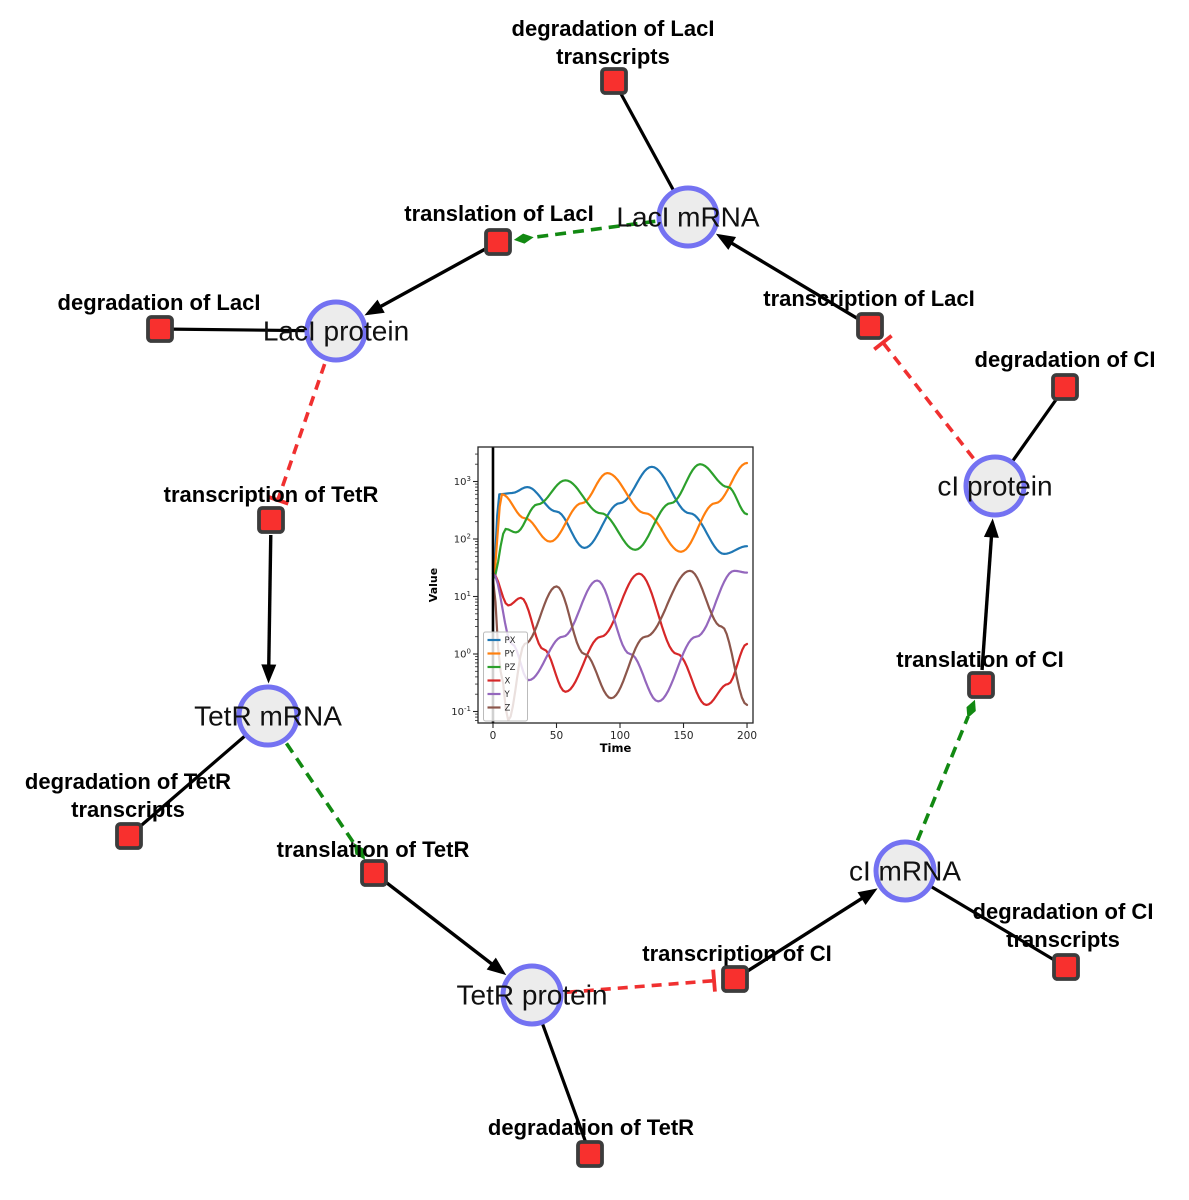  I want to click on species-label-laci-protein: LacI protein, so click(336, 331).